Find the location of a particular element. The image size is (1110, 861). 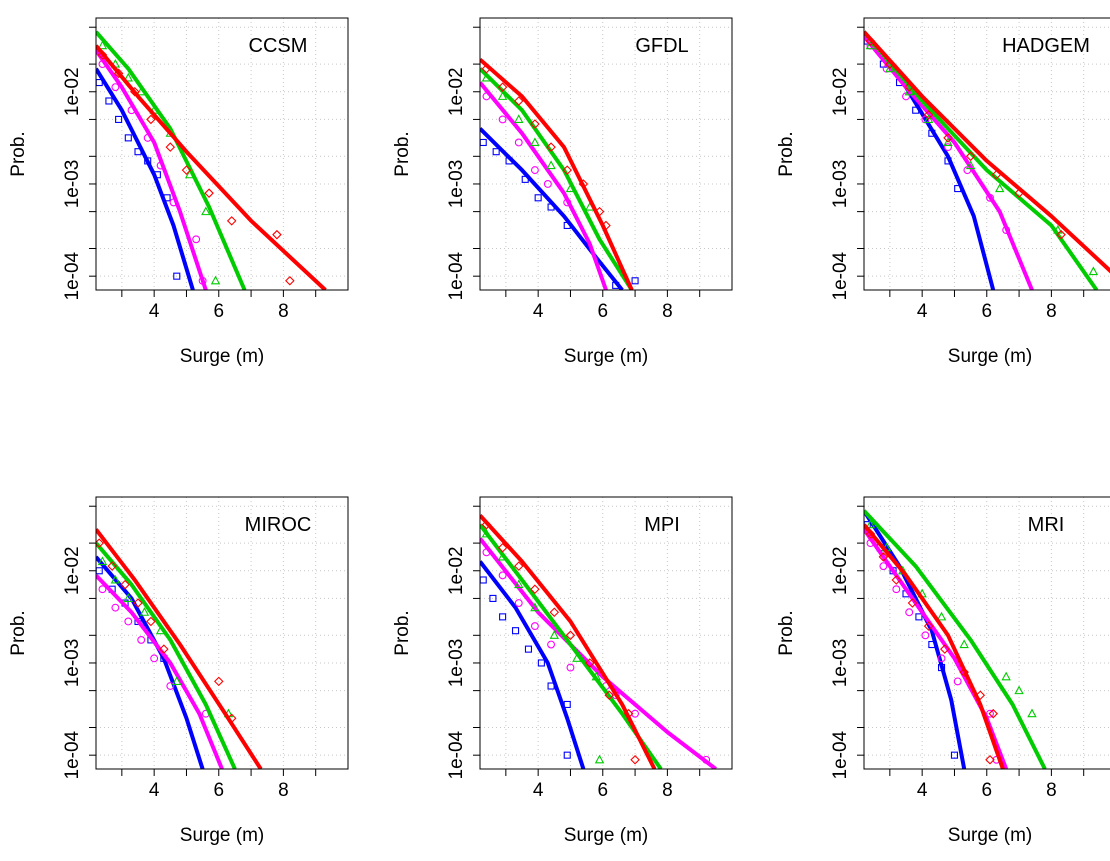

y-tick-label: 1e-02 is located at coordinates (840, 91).